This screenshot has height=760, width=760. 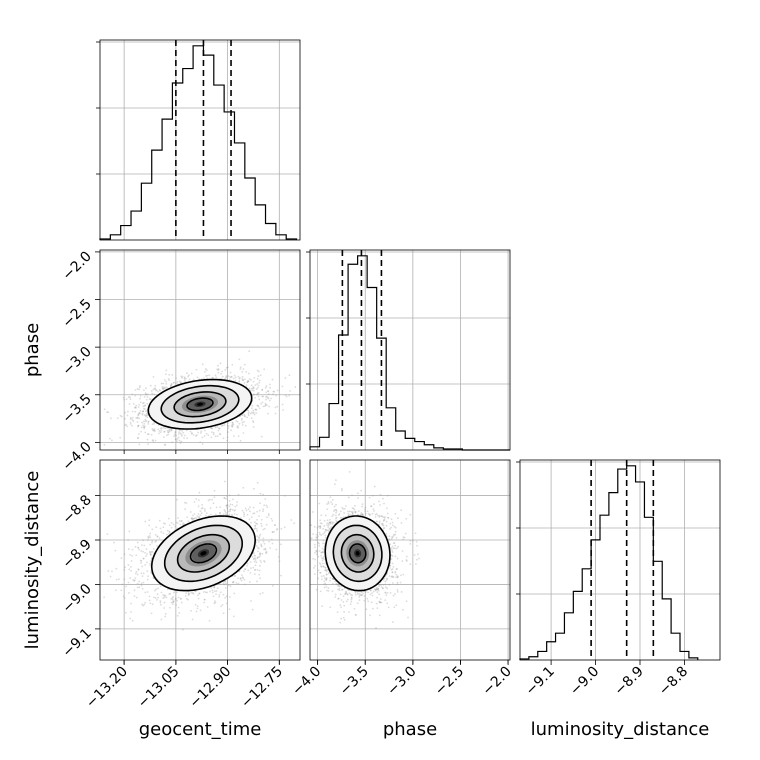 What do you see at coordinates (408, 350) in the screenshot?
I see `hist-panel-phase` at bounding box center [408, 350].